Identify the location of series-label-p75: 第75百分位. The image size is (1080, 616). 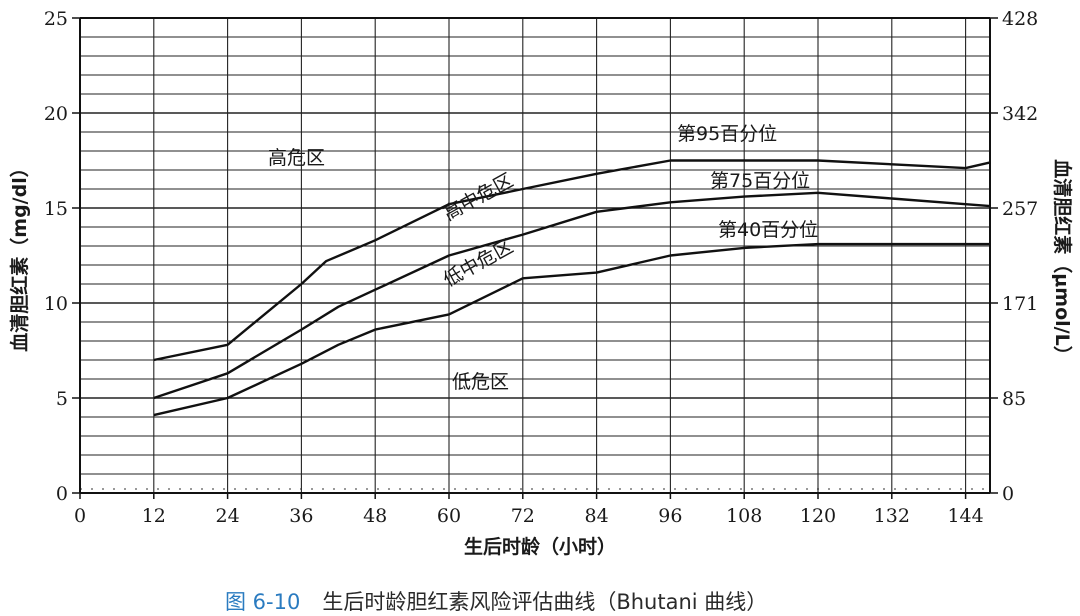
(760, 181).